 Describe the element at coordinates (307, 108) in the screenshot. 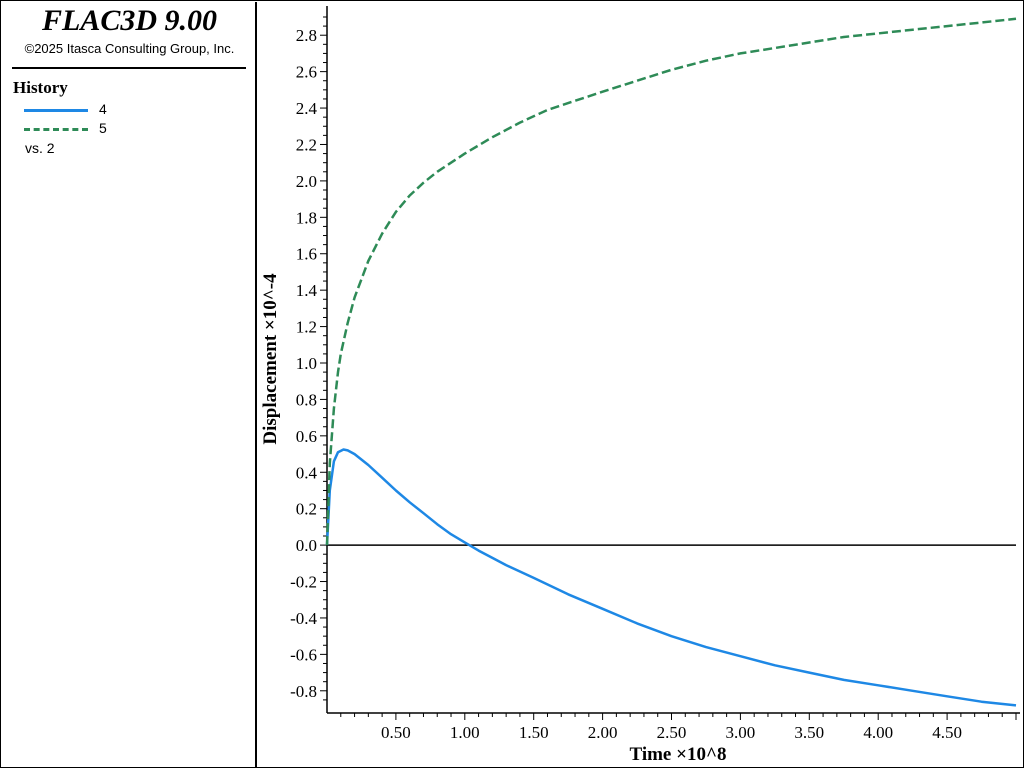

I see `y-tick-label: 2.4` at that location.